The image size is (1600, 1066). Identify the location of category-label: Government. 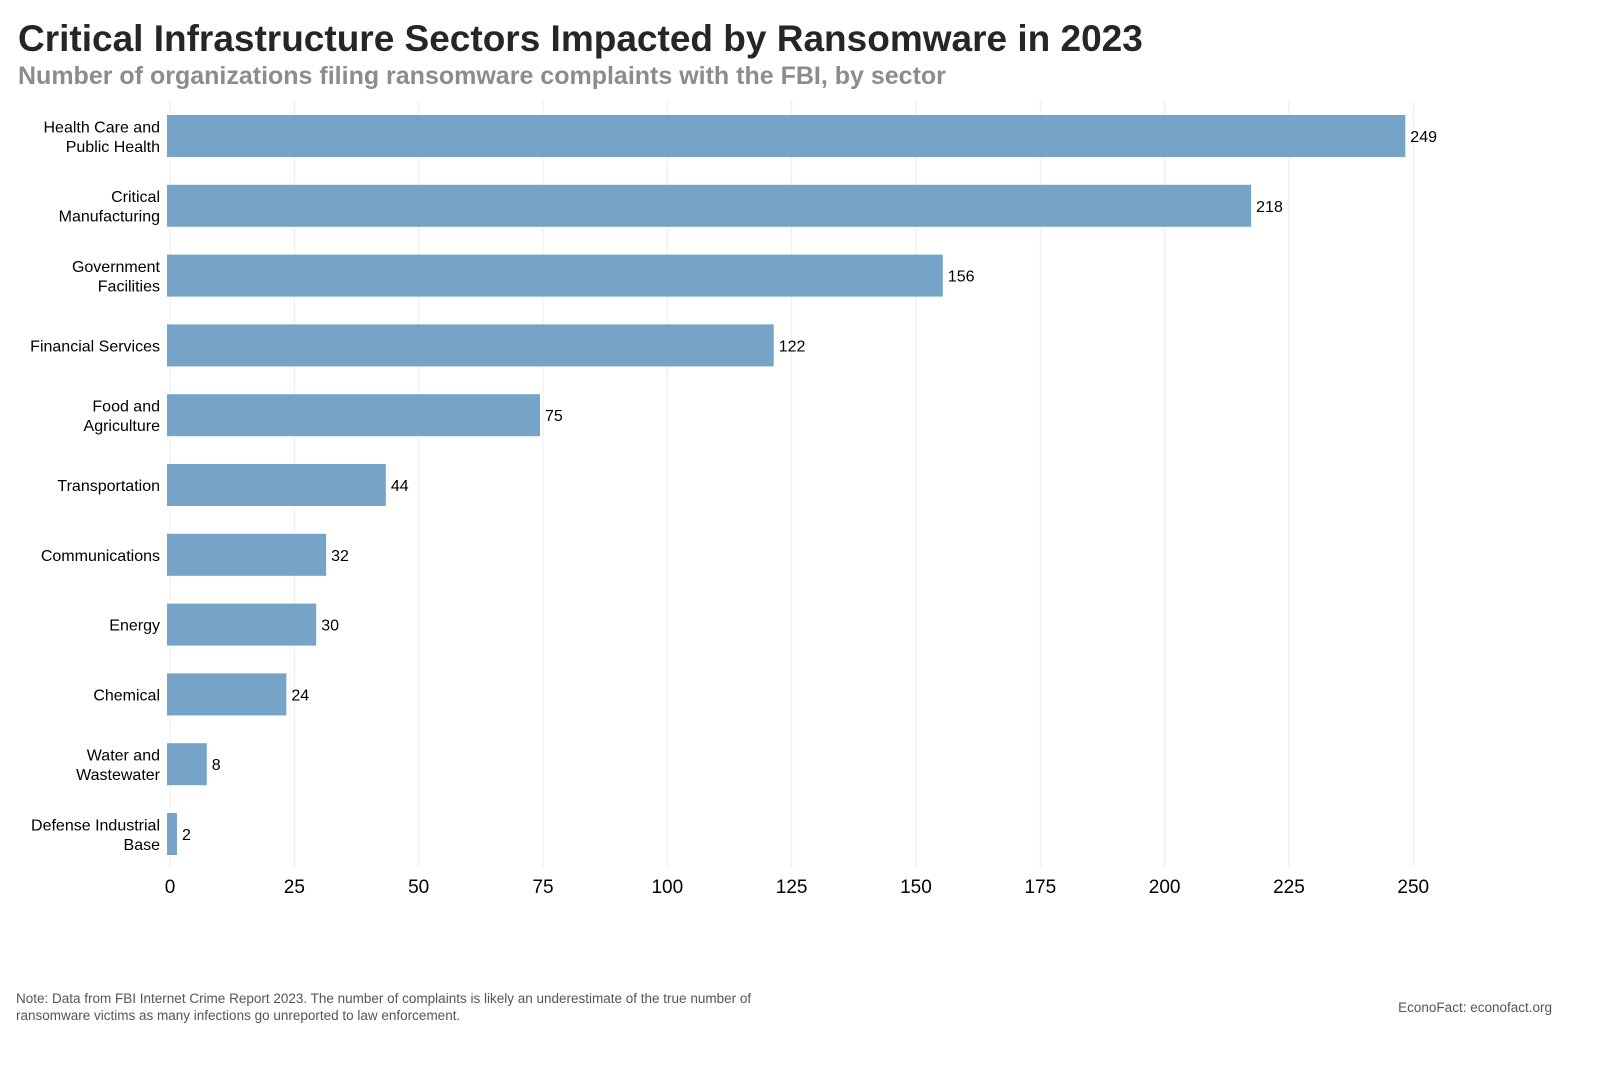
(116, 267).